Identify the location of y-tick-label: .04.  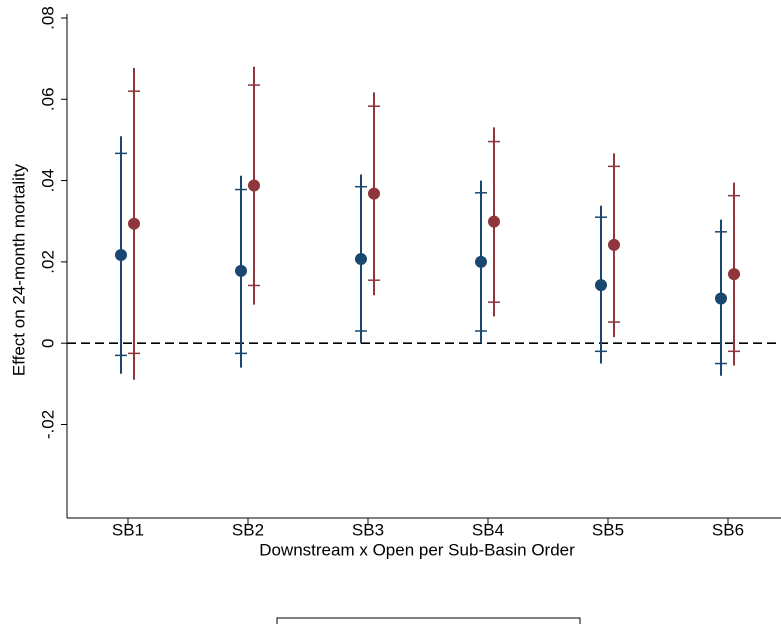
(47, 181).